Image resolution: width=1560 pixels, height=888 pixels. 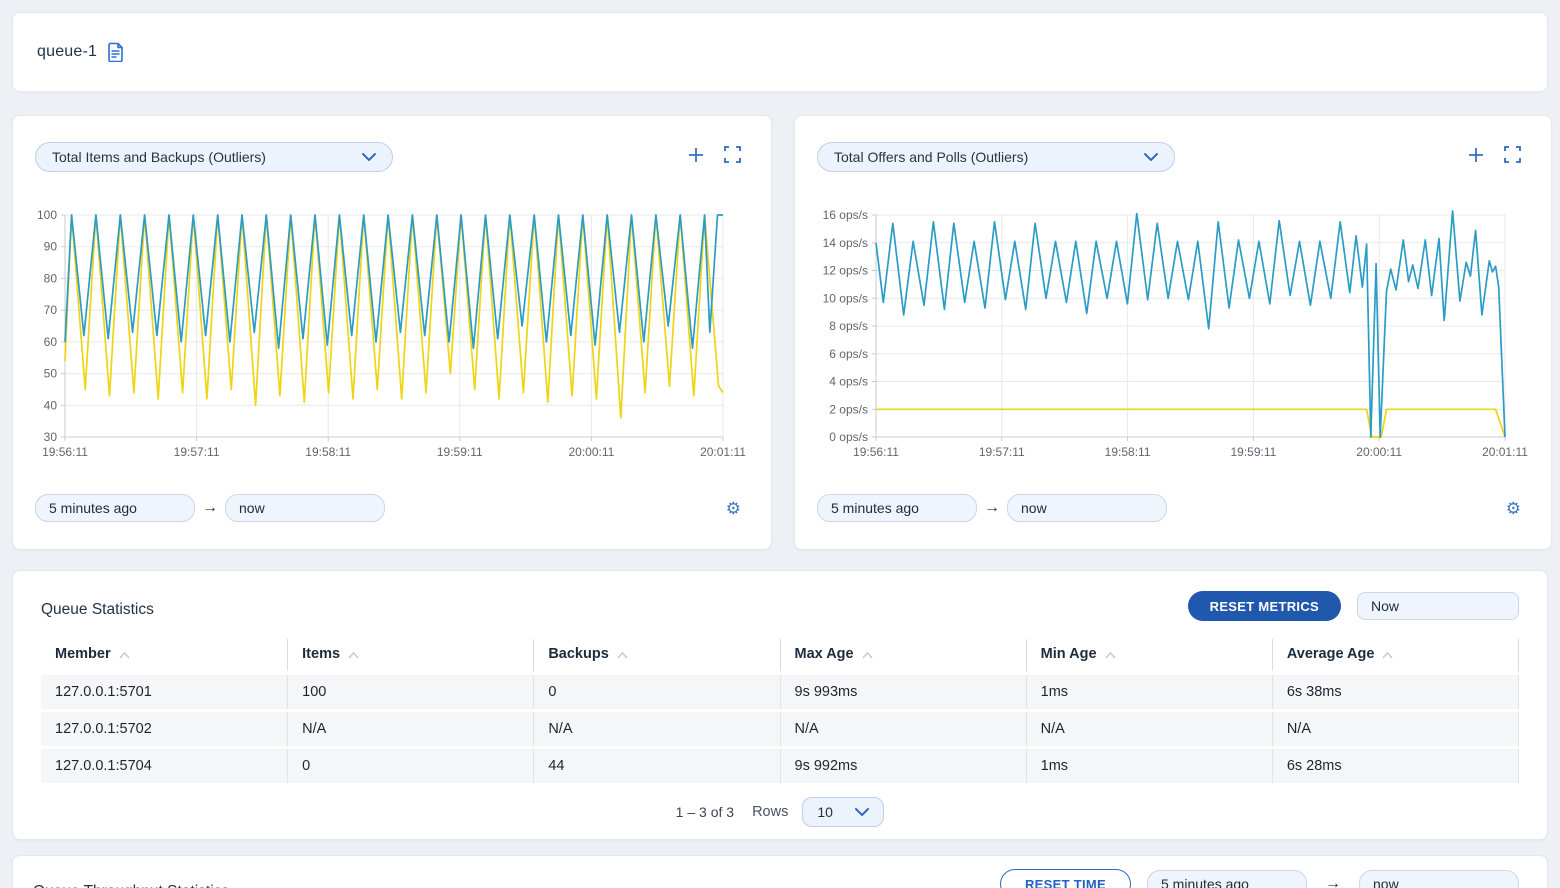 I want to click on metric-selector: Total Offers and Polls (Outliers), so click(x=996, y=157).